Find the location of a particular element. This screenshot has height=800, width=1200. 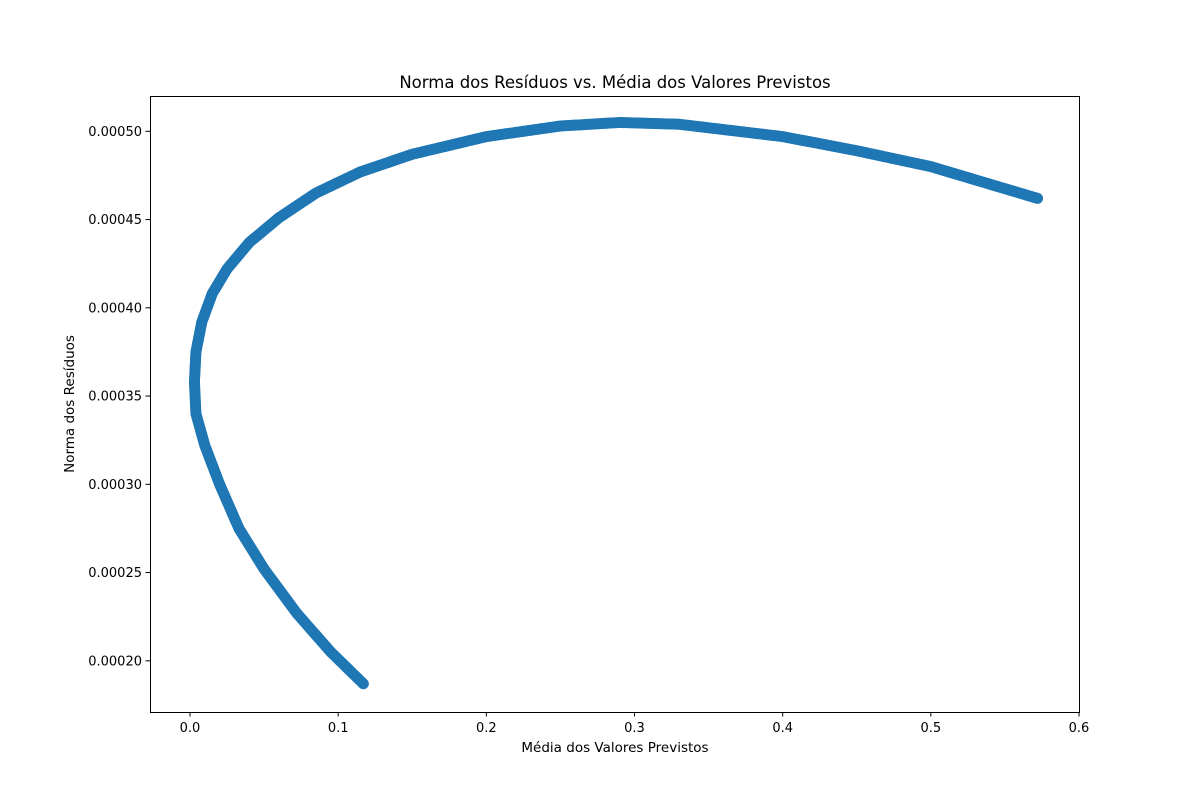

y-tick-label: 0.00030 is located at coordinates (115, 485).